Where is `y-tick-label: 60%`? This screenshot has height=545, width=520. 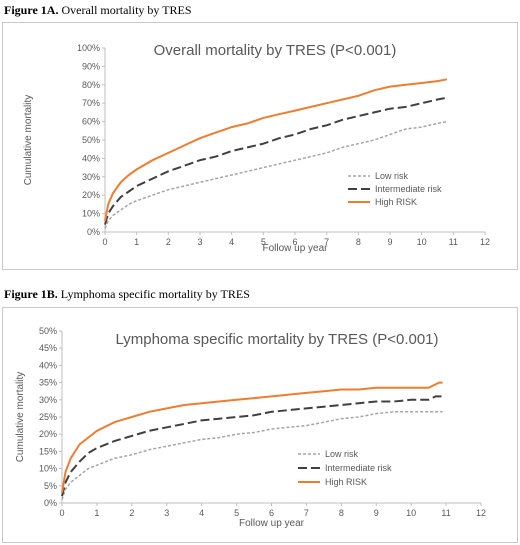
y-tick-label: 60% is located at coordinates (91, 122).